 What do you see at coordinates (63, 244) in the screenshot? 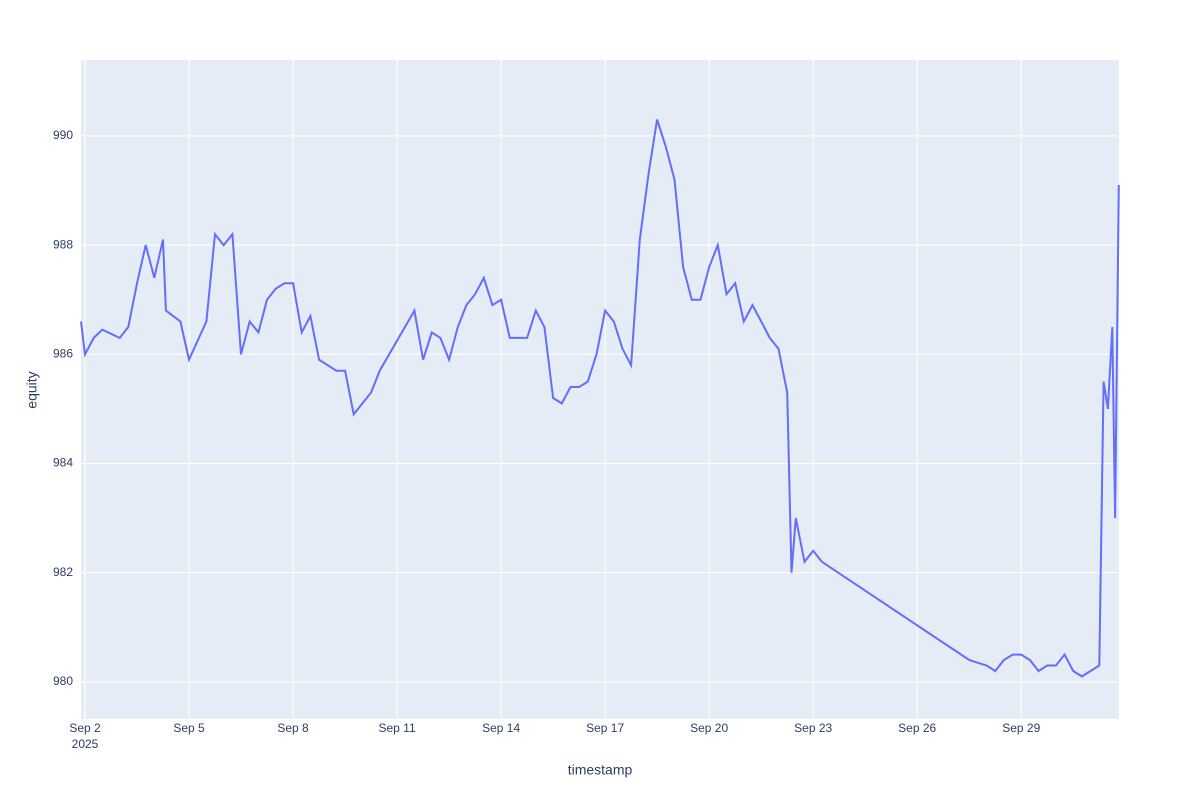
I see `y-tick-label: 988` at bounding box center [63, 244].